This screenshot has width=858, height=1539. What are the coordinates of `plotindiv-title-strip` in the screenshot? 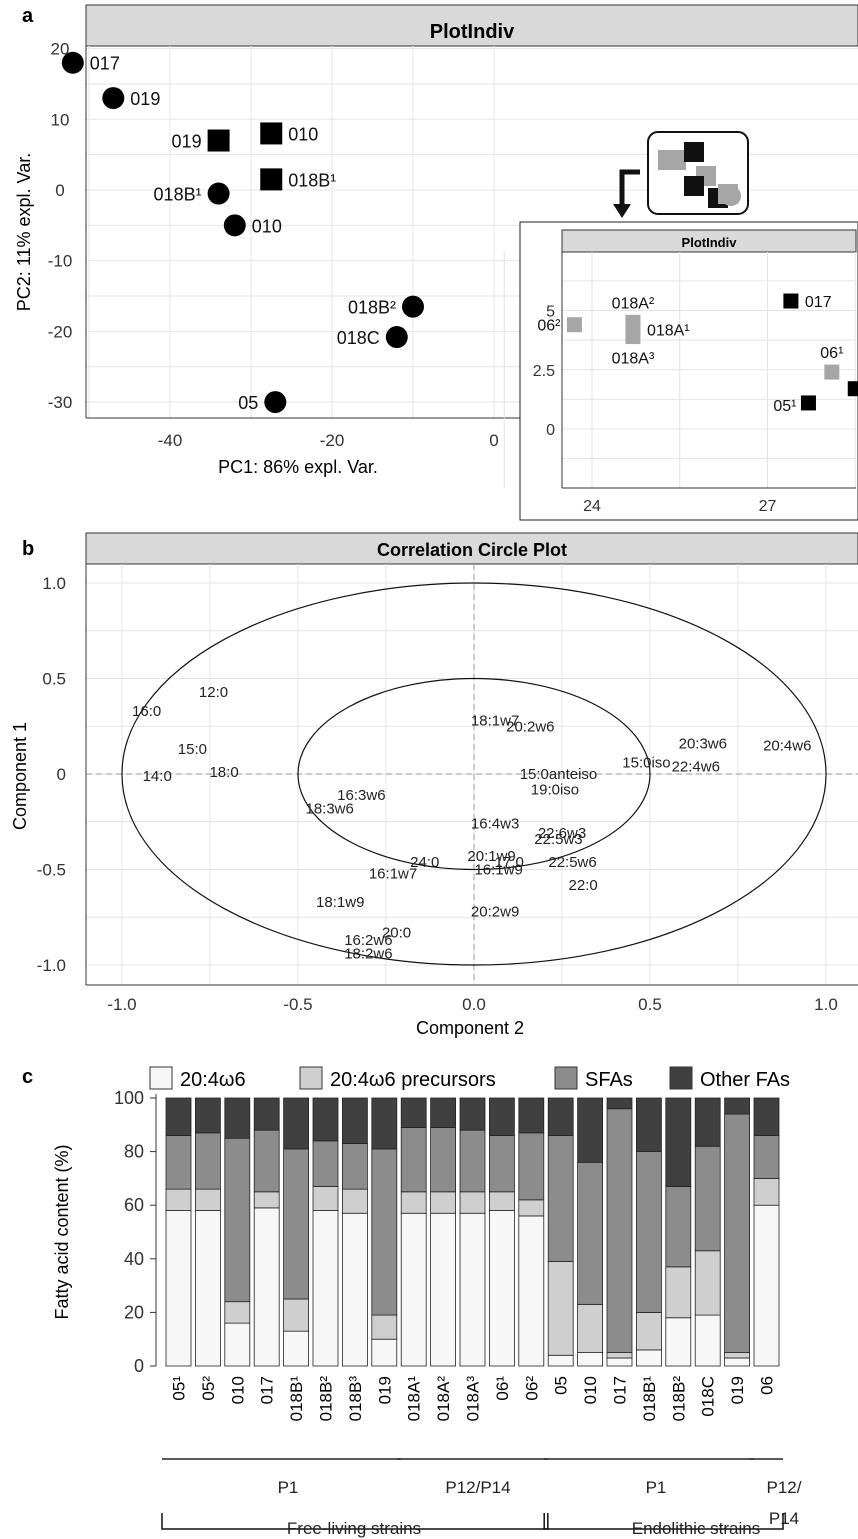 It's located at (471, 25).